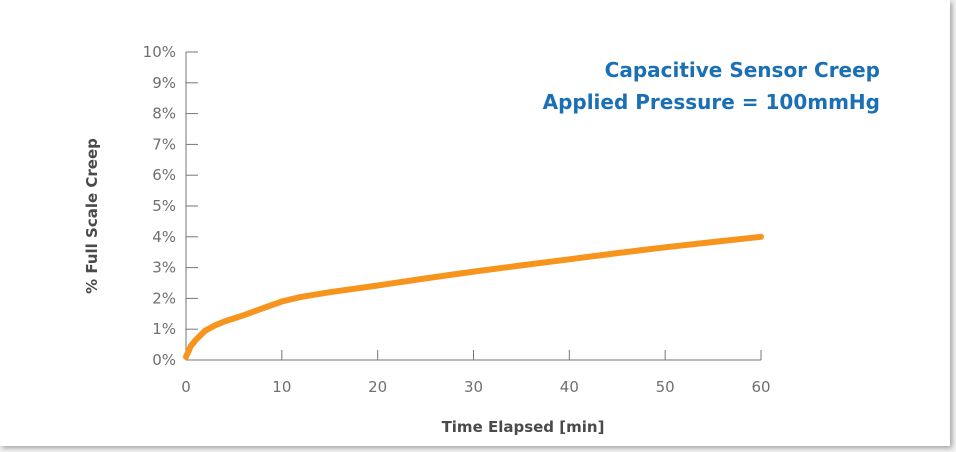 The height and width of the screenshot is (452, 956). I want to click on x-tick-label: 30, so click(473, 387).